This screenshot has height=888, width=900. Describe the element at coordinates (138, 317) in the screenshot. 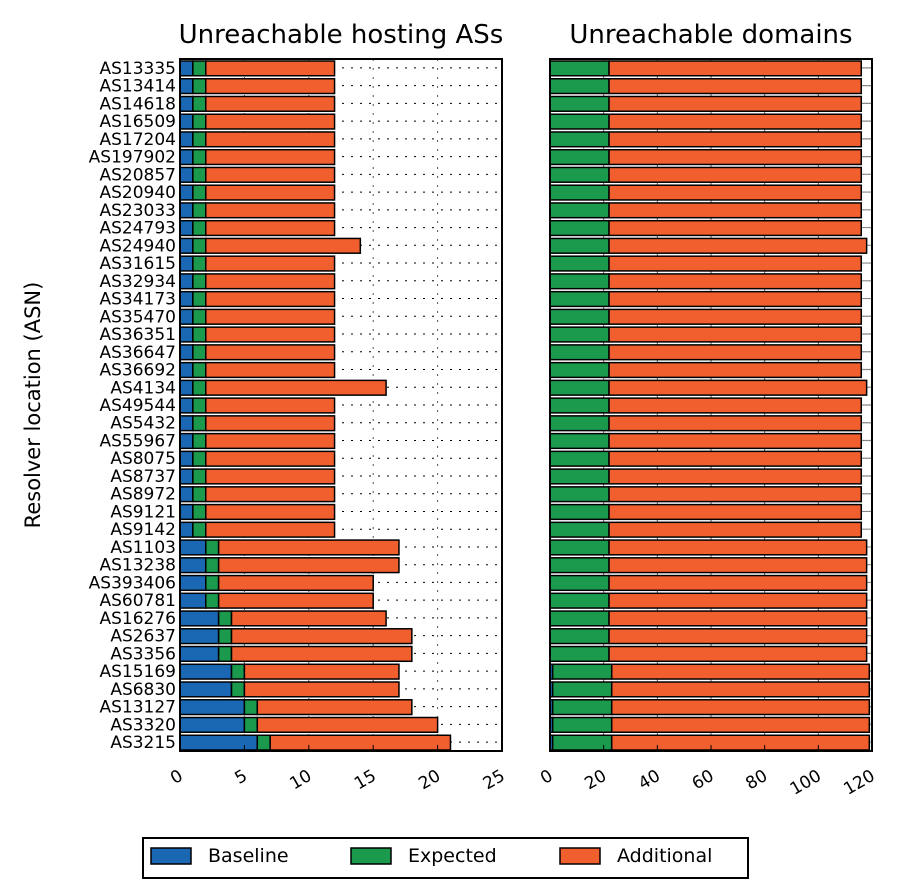

I see `category-label: AS35470` at that location.